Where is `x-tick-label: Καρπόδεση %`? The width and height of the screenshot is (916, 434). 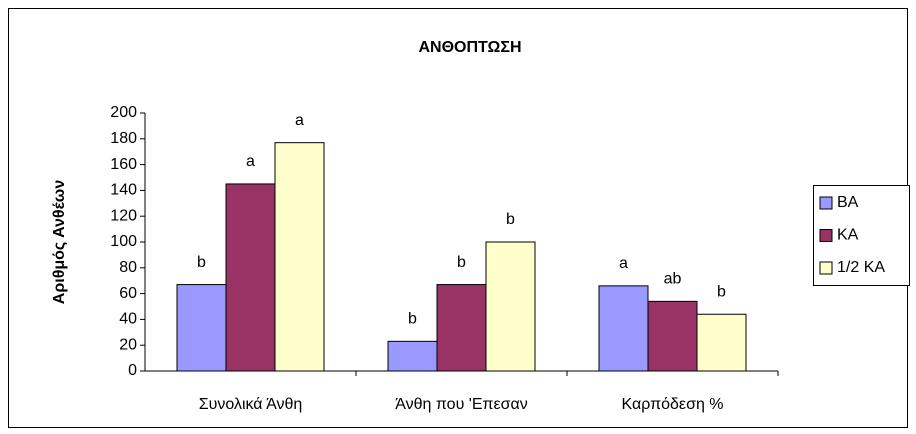 x-tick-label: Καρπόδεση % is located at coordinates (672, 404).